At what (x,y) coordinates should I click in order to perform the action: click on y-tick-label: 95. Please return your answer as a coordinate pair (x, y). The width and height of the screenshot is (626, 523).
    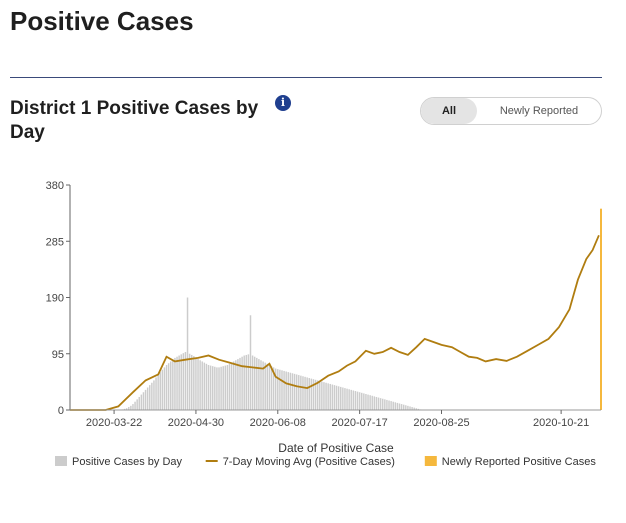
    Looking at the image, I should click on (58, 355).